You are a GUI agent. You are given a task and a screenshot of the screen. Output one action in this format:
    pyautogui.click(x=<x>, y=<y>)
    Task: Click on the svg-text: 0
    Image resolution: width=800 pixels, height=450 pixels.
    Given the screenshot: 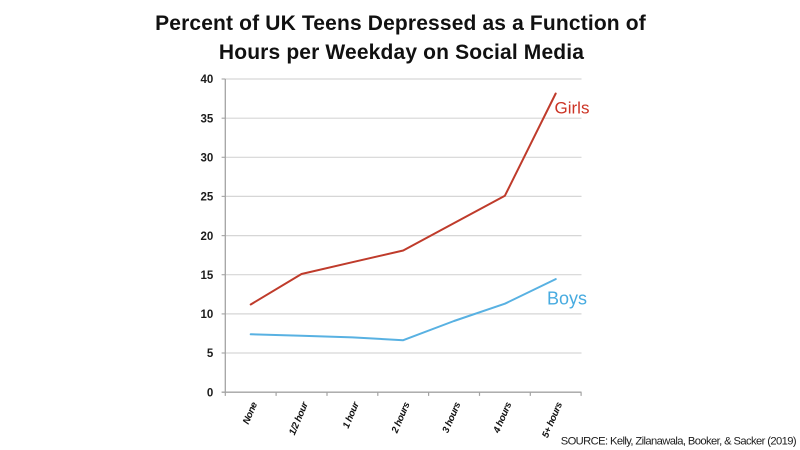 What is the action you would take?
    pyautogui.click(x=210, y=393)
    